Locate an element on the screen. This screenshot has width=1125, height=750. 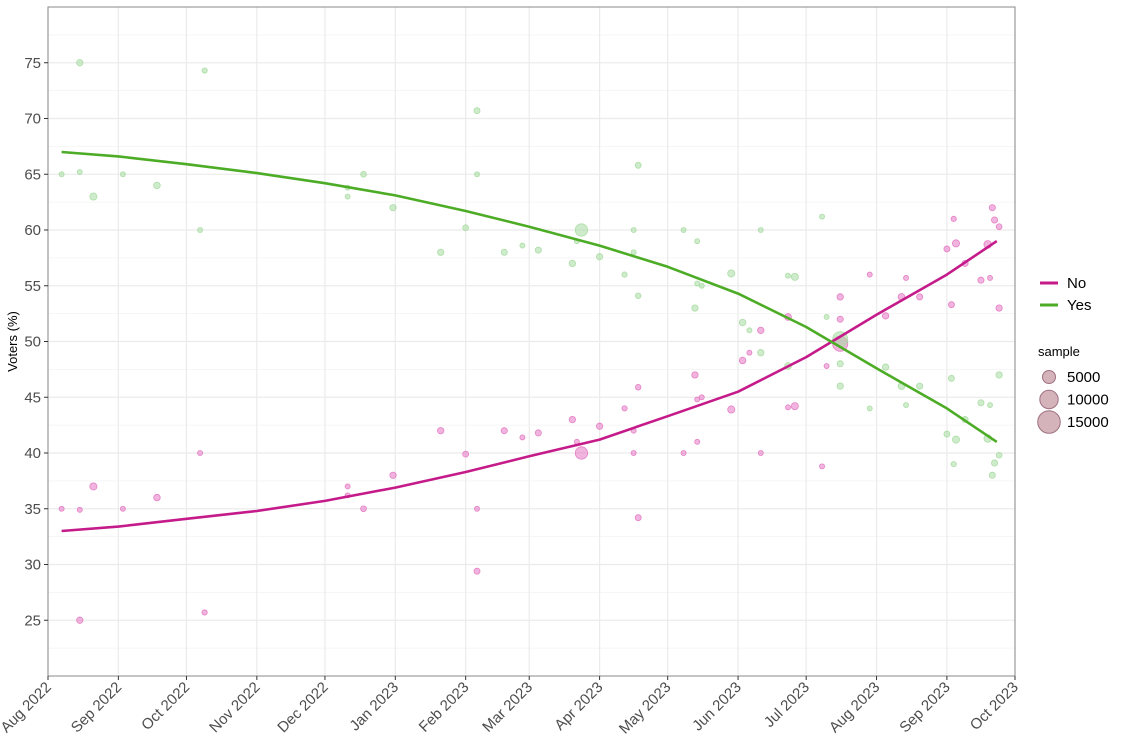
legend-label-yes: Yes is located at coordinates (1079, 305).